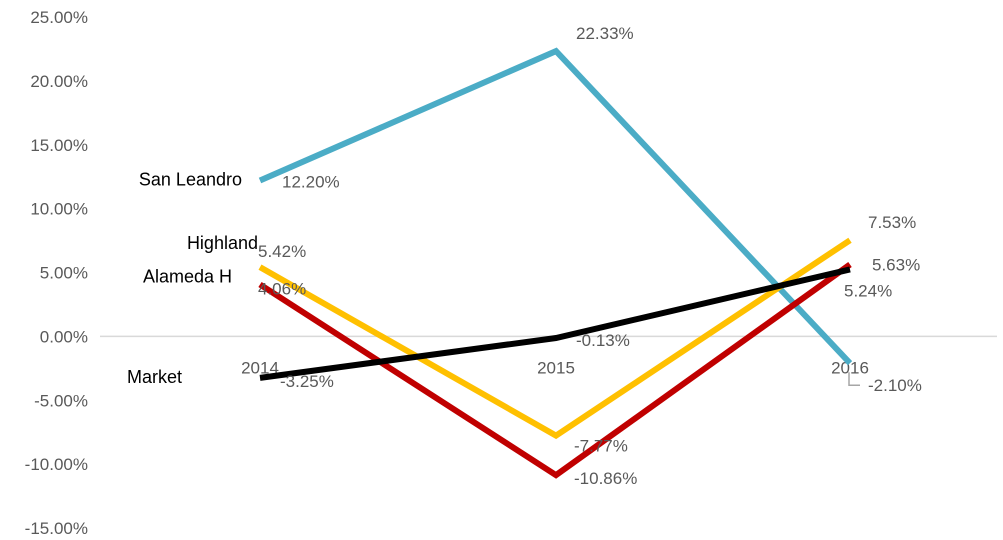 The height and width of the screenshot is (540, 1003). I want to click on data-label: -7.77%, so click(601, 446).